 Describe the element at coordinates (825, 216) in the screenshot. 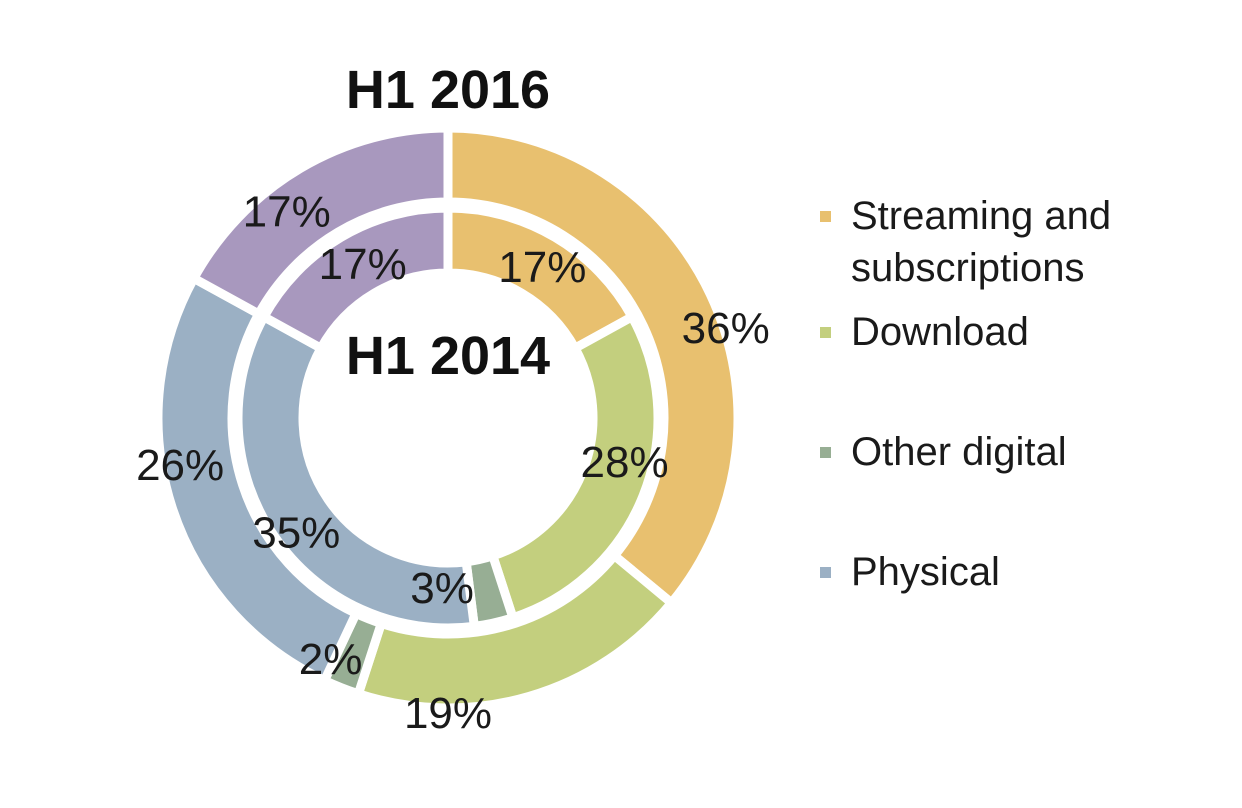

I see `legend-swatch-streaming` at that location.